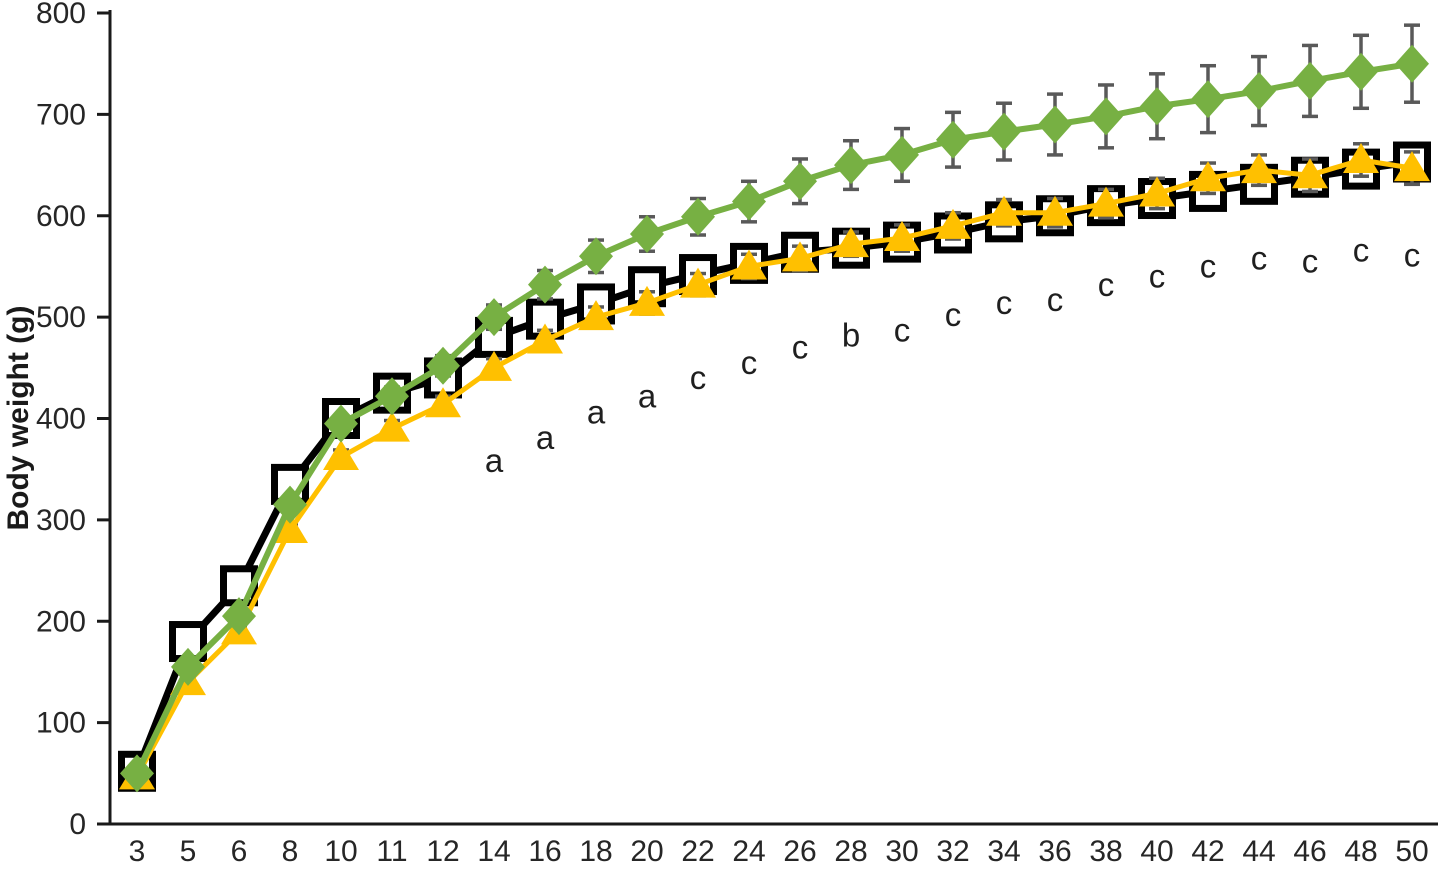 This screenshot has height=869, width=1439. Describe the element at coordinates (290, 851) in the screenshot. I see `x-axis-tick-label: 8` at that location.